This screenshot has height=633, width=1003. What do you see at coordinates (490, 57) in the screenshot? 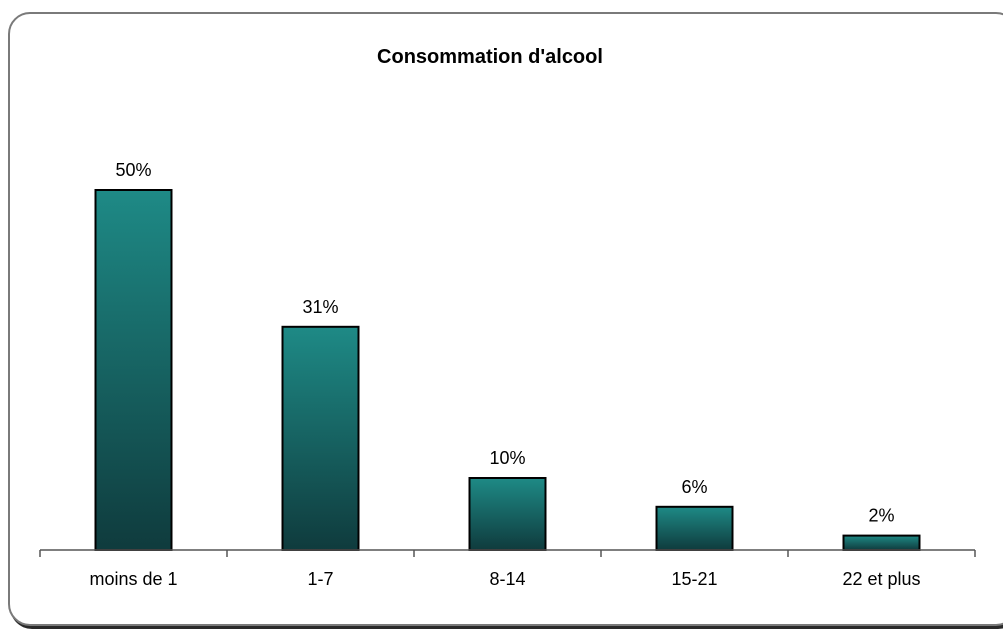
I see `chart-title: Consommation d'alcool` at bounding box center [490, 57].